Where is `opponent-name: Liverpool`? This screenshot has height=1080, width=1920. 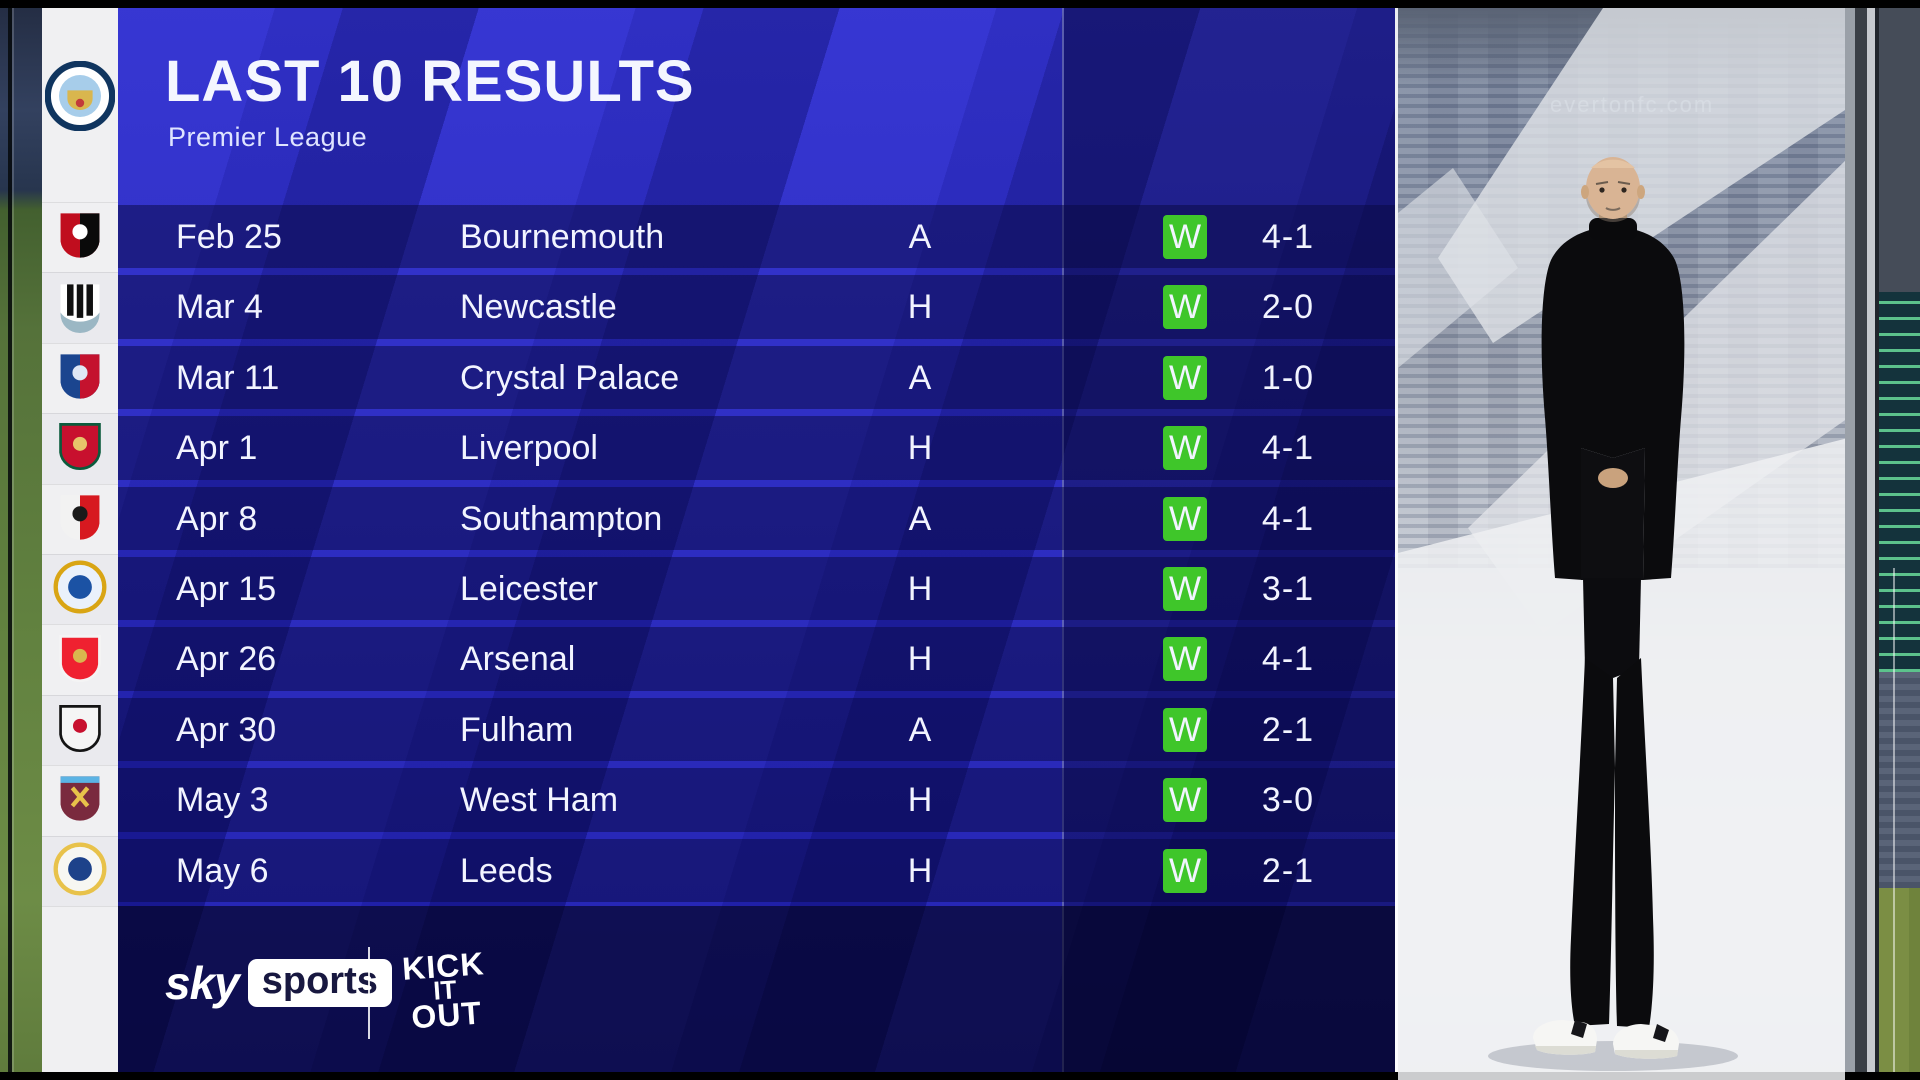
opponent-name: Liverpool is located at coordinates (529, 448).